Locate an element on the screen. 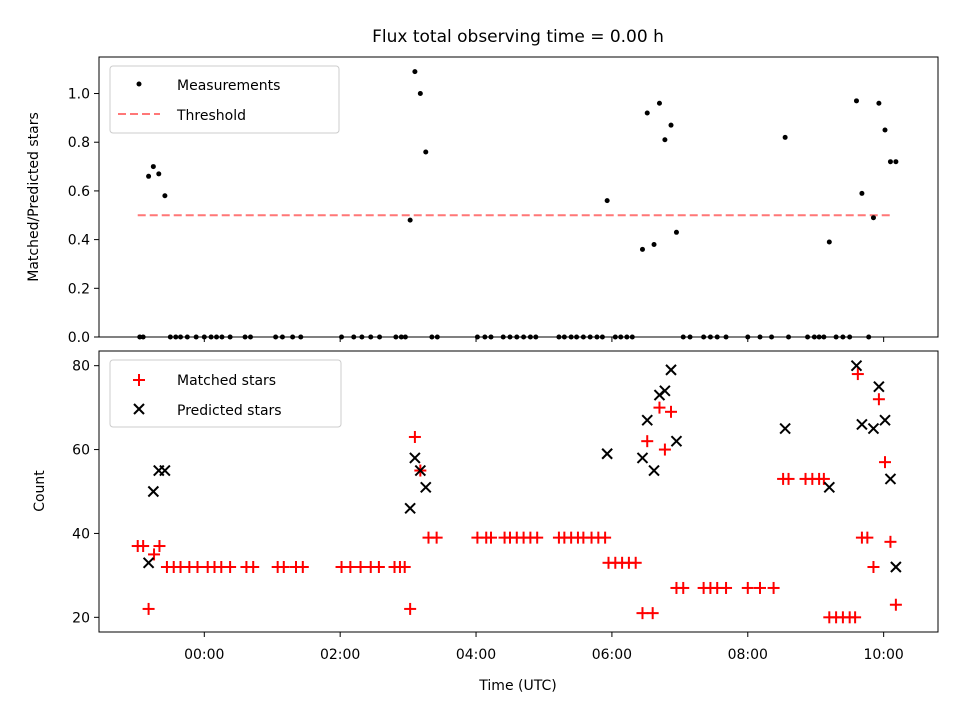 Image resolution: width=960 pixels, height=720 pixels. top-y-axis-ticks: 0.0 0.2 0.4 0.6 0.8 1.0 is located at coordinates (83, 216).